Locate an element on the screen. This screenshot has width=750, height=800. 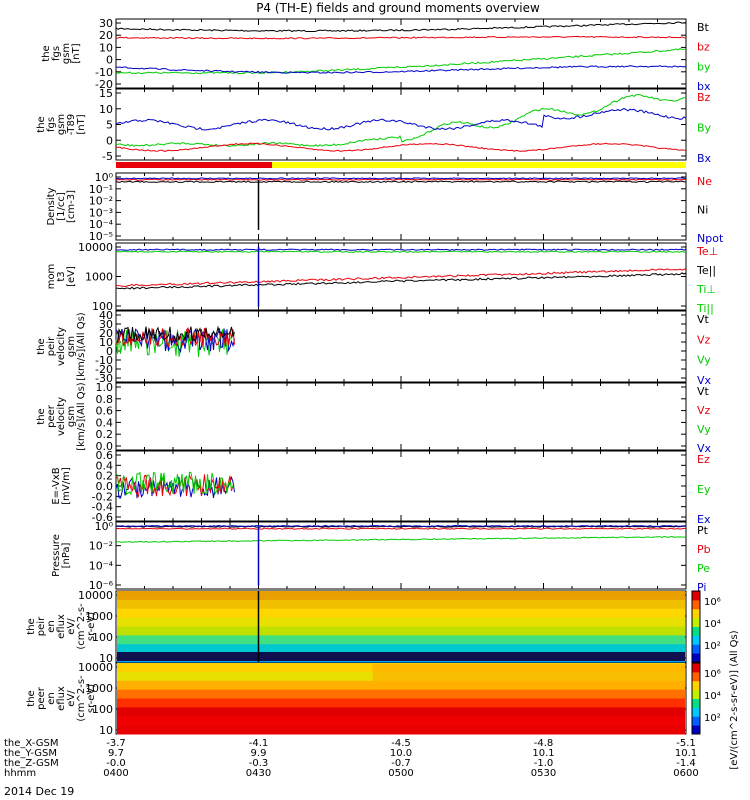
y-tick-label: 0.6 is located at coordinates (105, 411).